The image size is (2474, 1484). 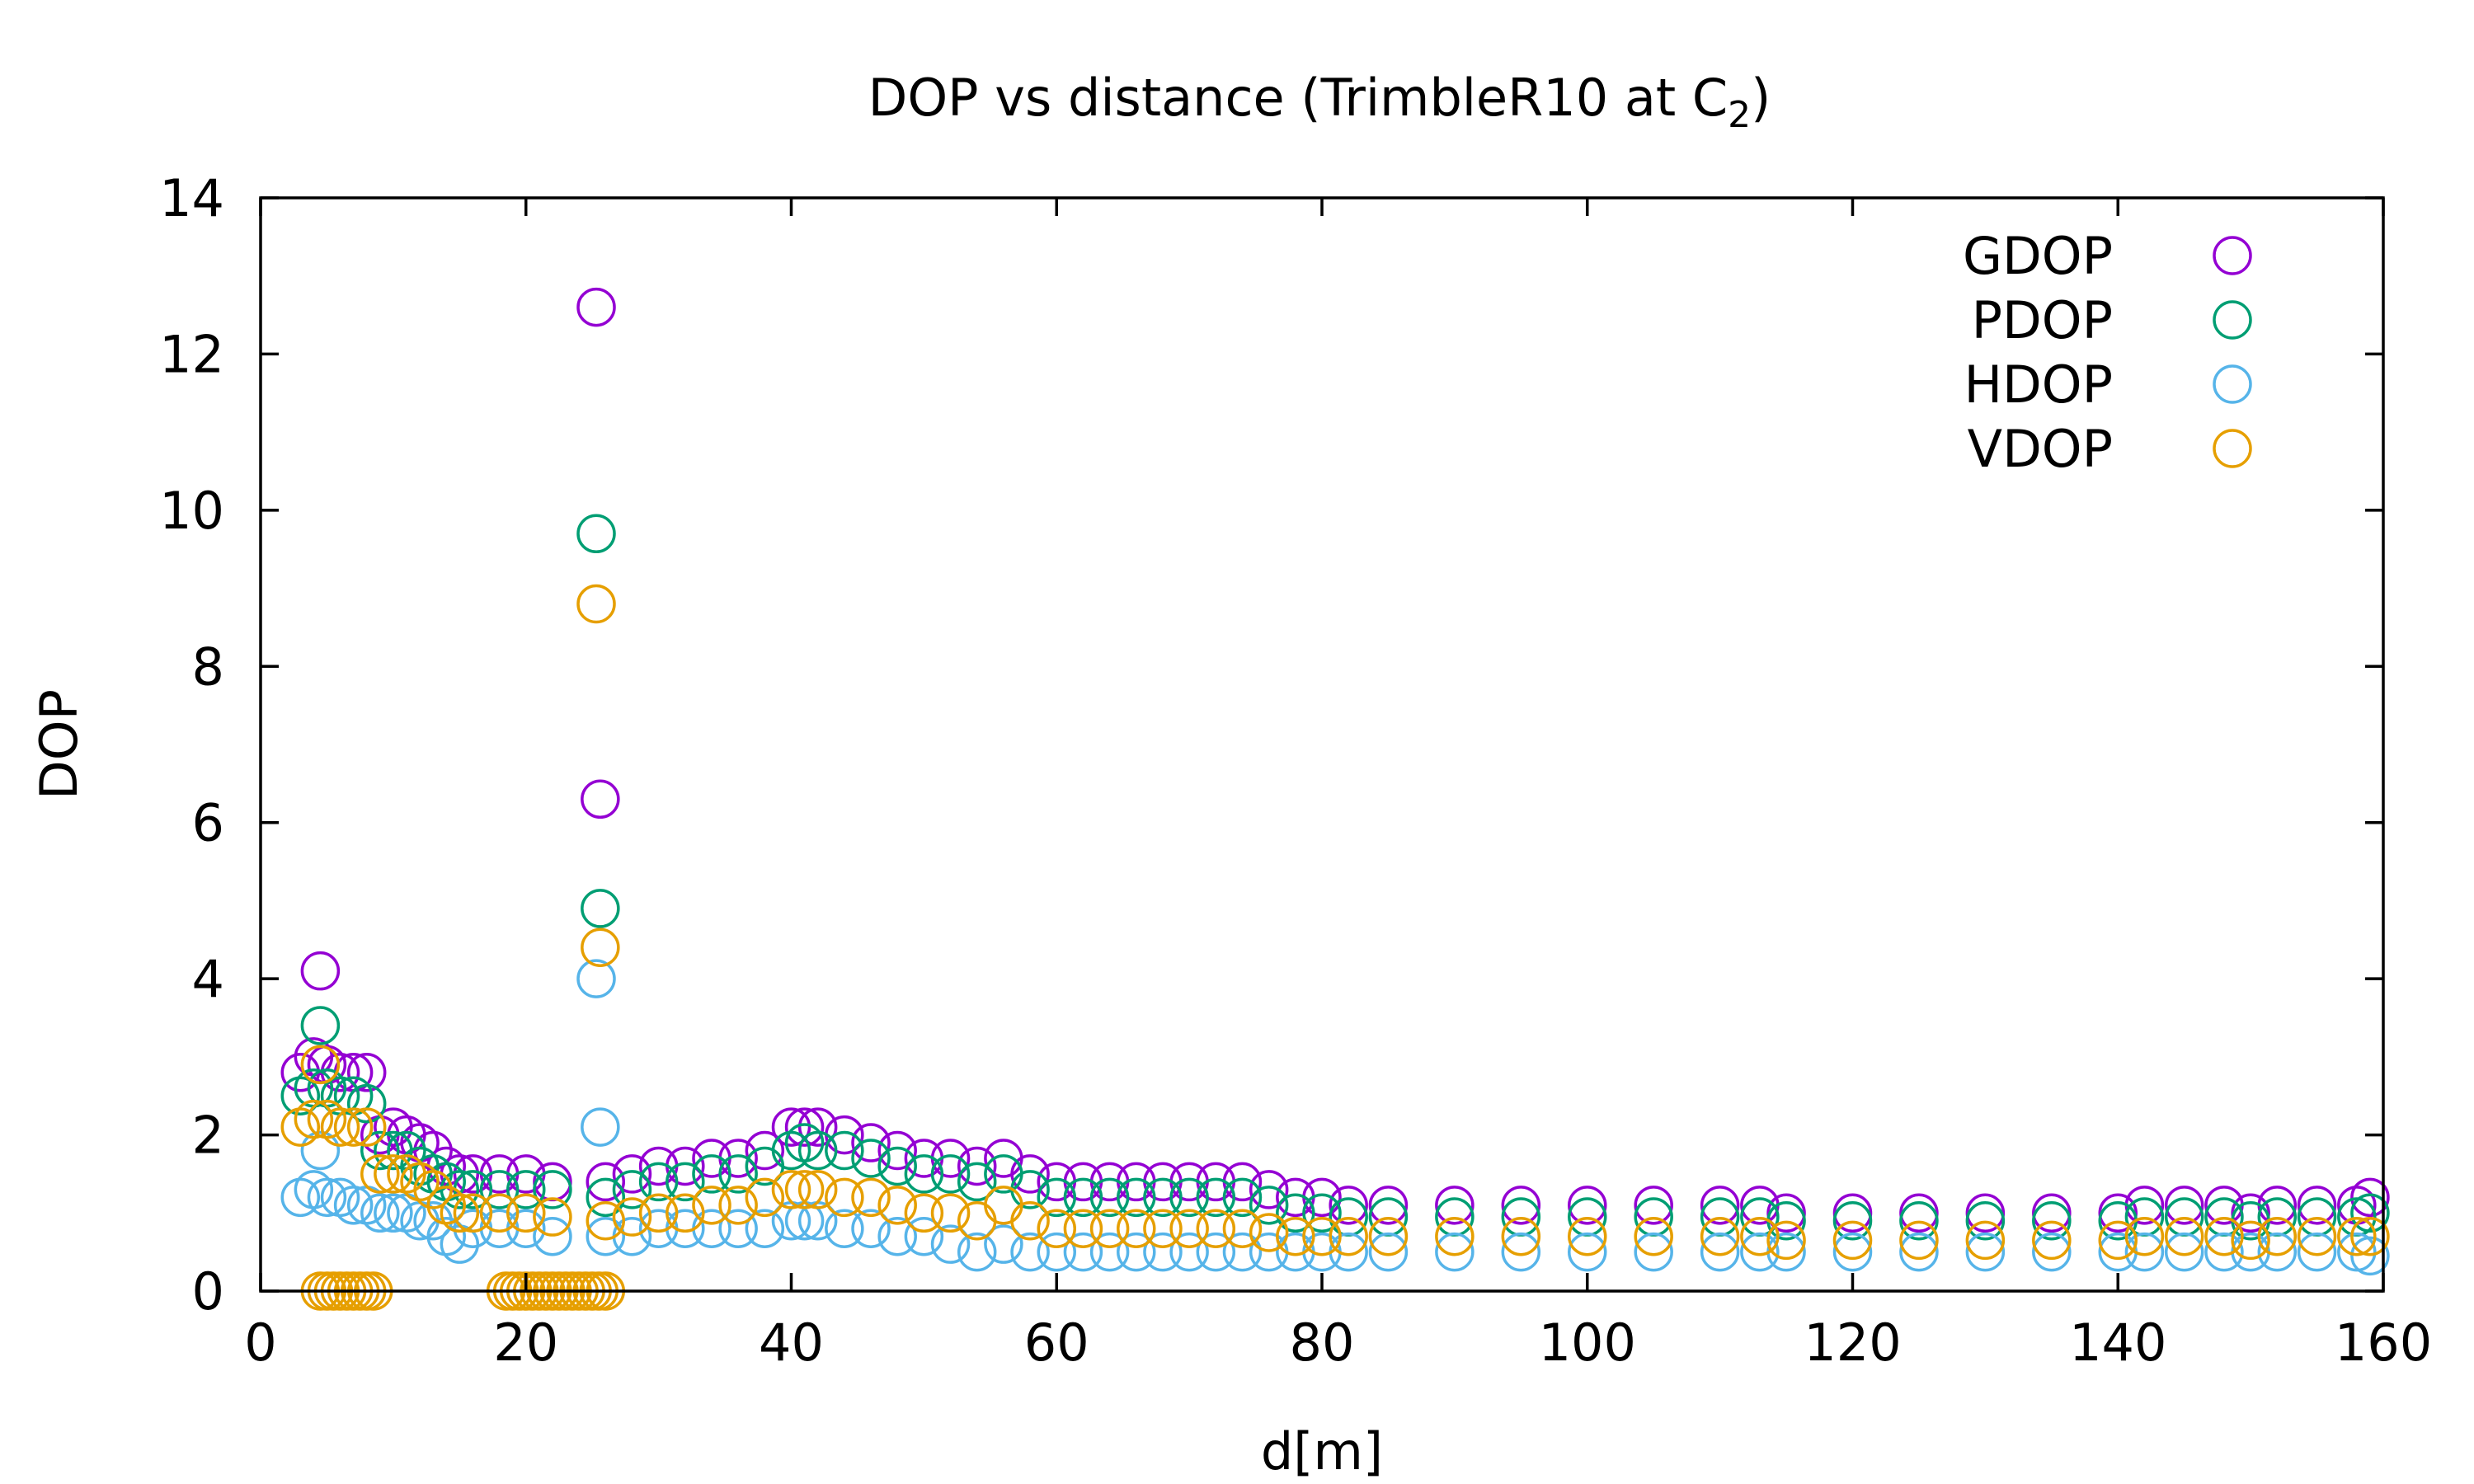 I want to click on y-tick-label: 14, so click(x=191, y=198).